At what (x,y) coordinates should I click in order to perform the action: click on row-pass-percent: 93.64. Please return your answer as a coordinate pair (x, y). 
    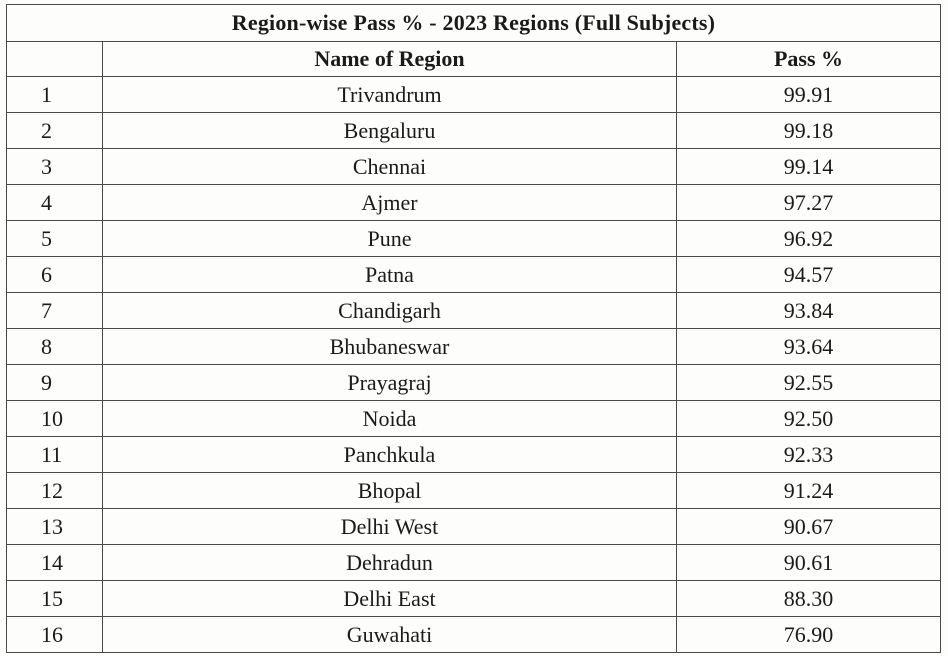
    Looking at the image, I should click on (808, 346).